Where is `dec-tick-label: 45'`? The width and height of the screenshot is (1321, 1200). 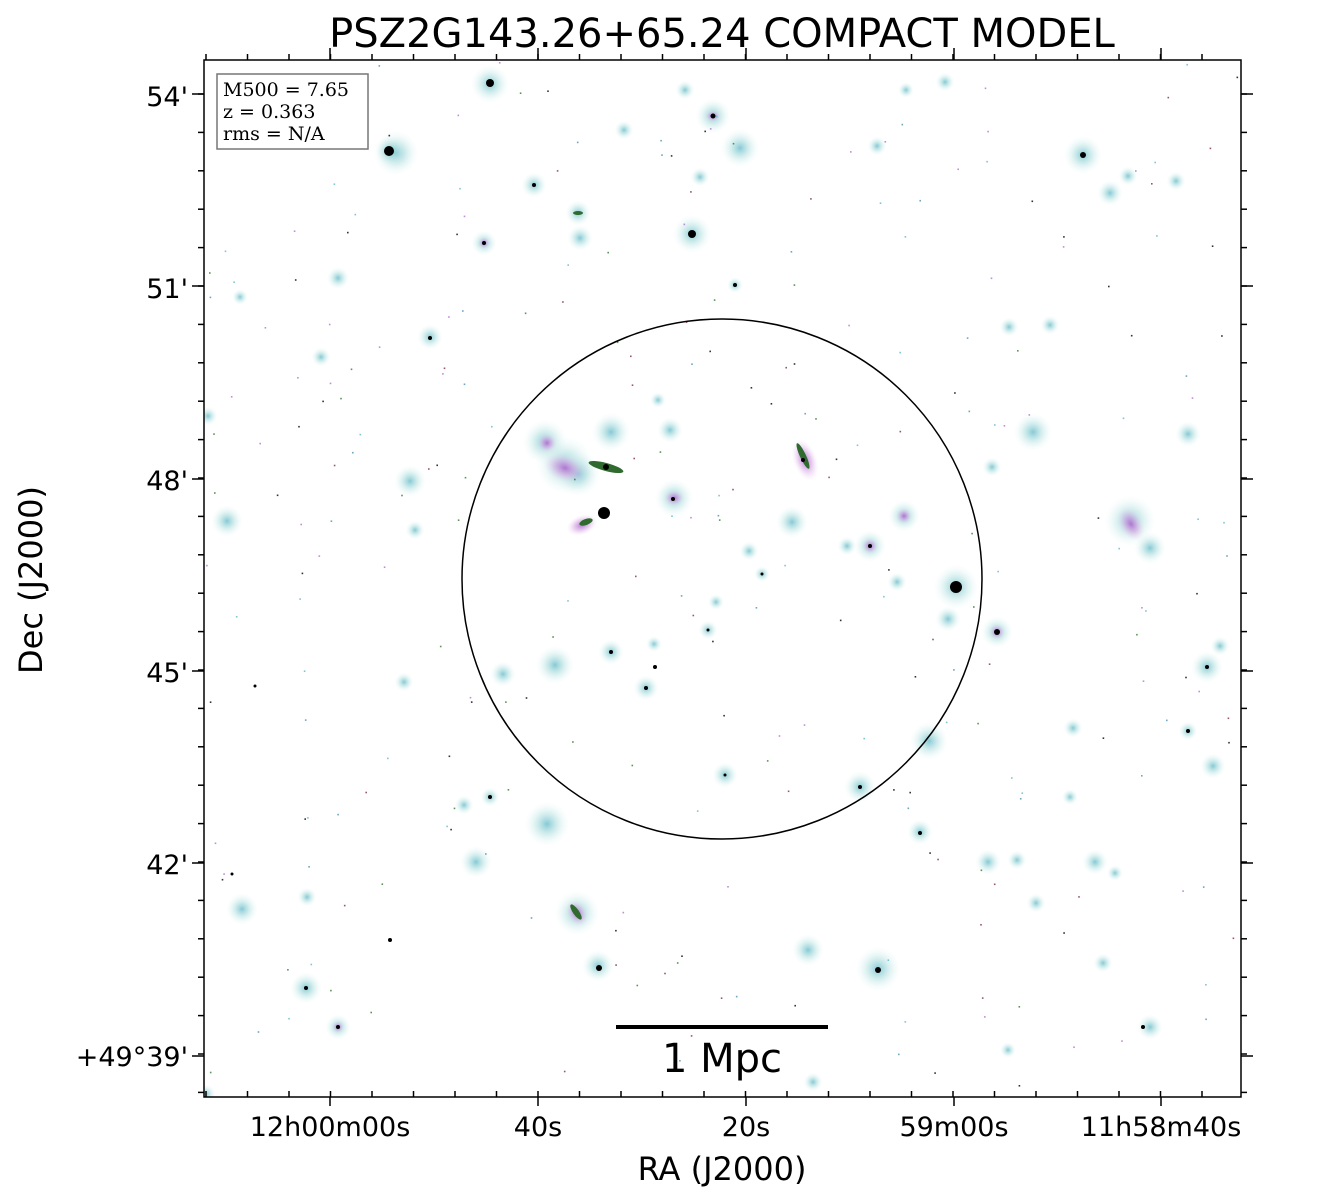
dec-tick-label: 45' is located at coordinates (167, 673).